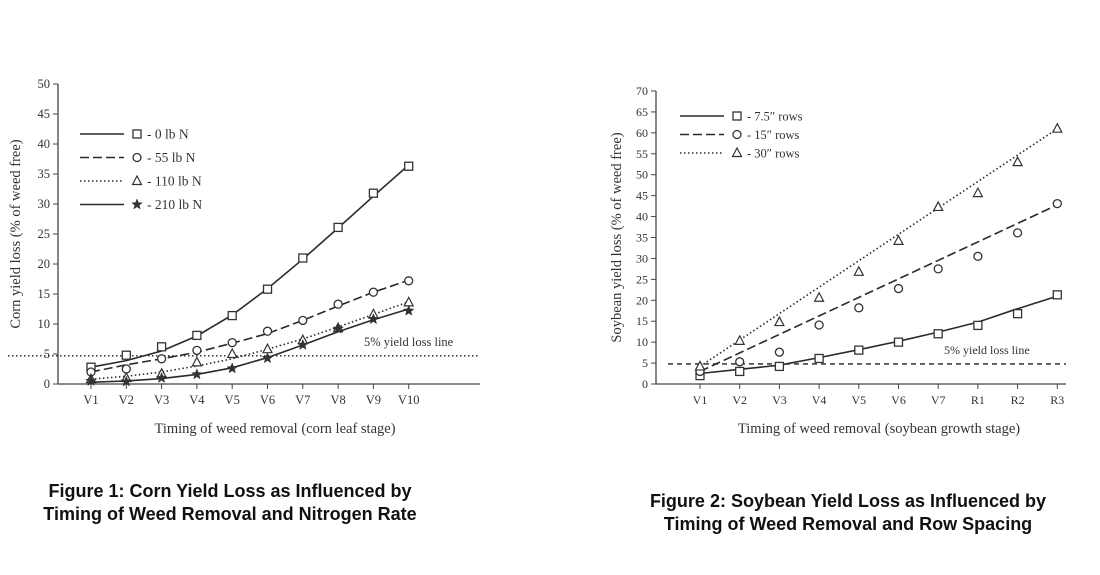 This screenshot has width=1100, height=575. I want to click on legend-entry: - 110 lb N, so click(141, 181).